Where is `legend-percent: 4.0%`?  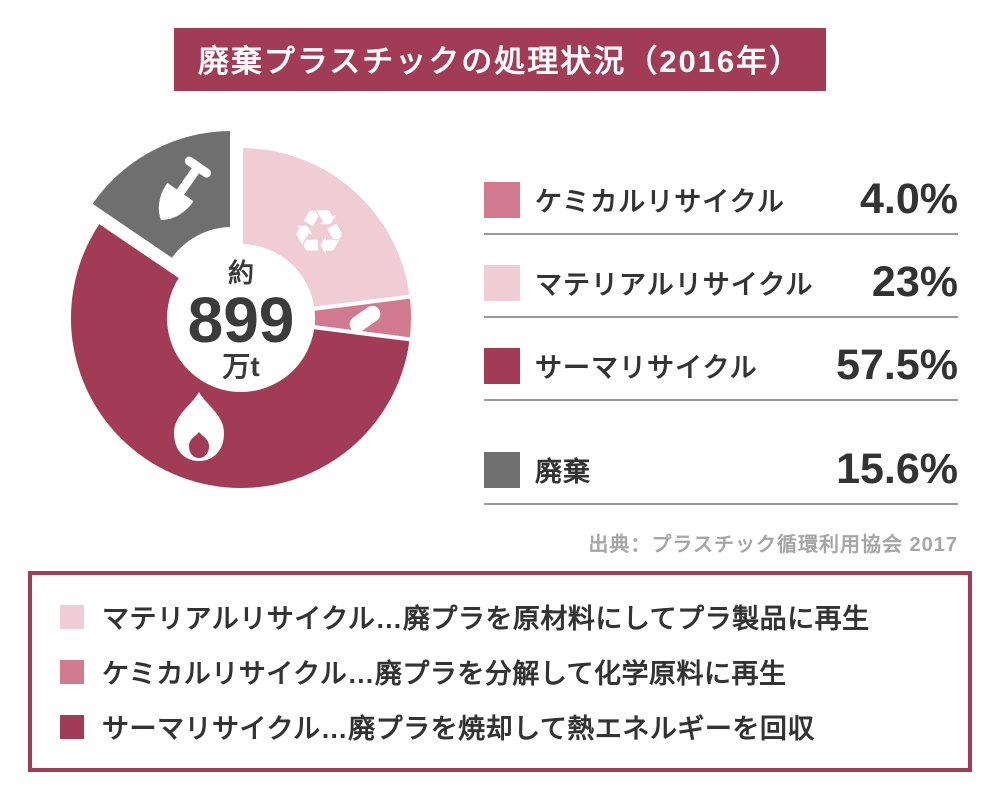
legend-percent: 4.0% is located at coordinates (908, 199).